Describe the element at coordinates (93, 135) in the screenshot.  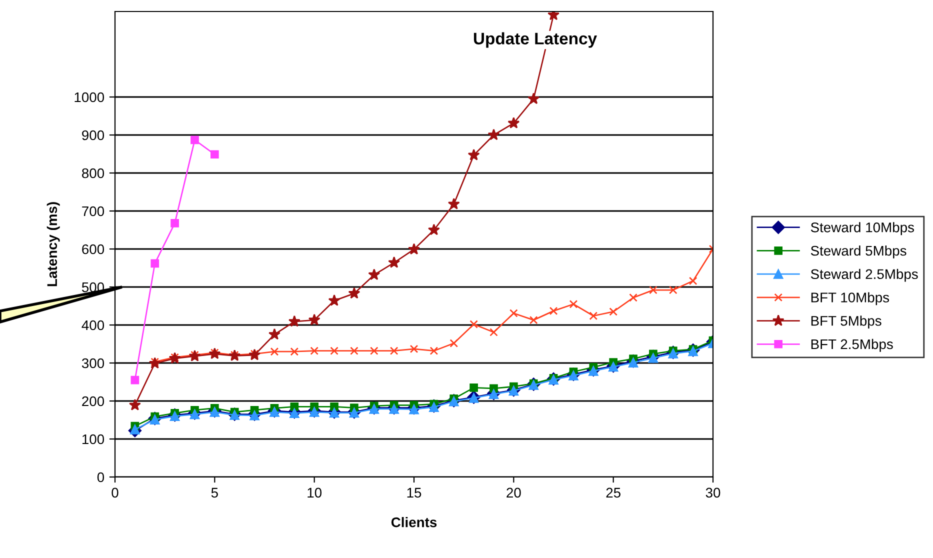
I see `y-tick-label: 900` at that location.